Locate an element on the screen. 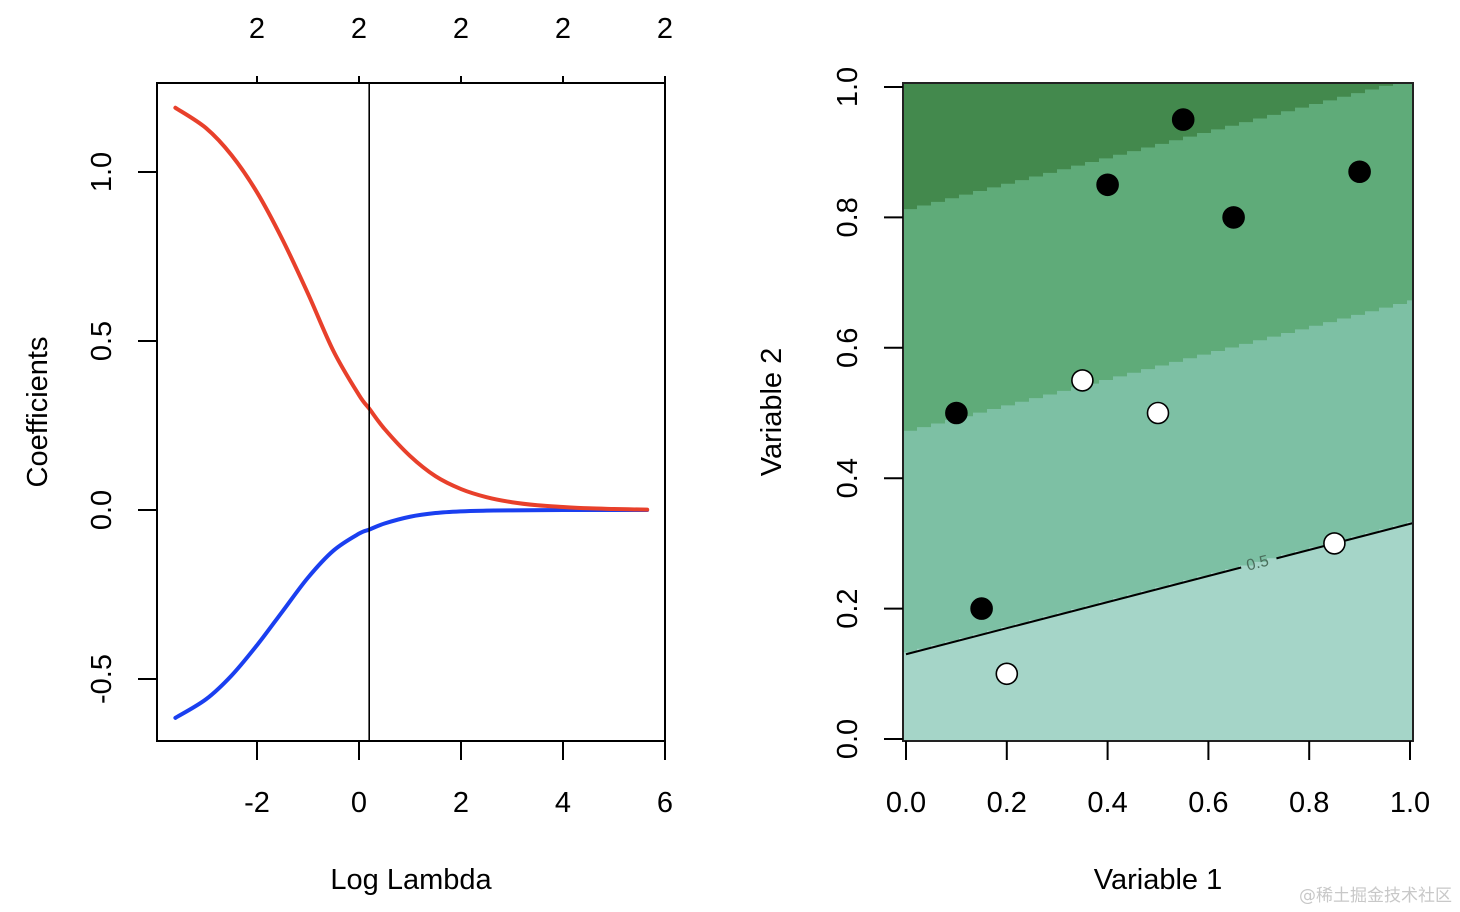  y-axis-title: Variable 2 is located at coordinates (772, 412).